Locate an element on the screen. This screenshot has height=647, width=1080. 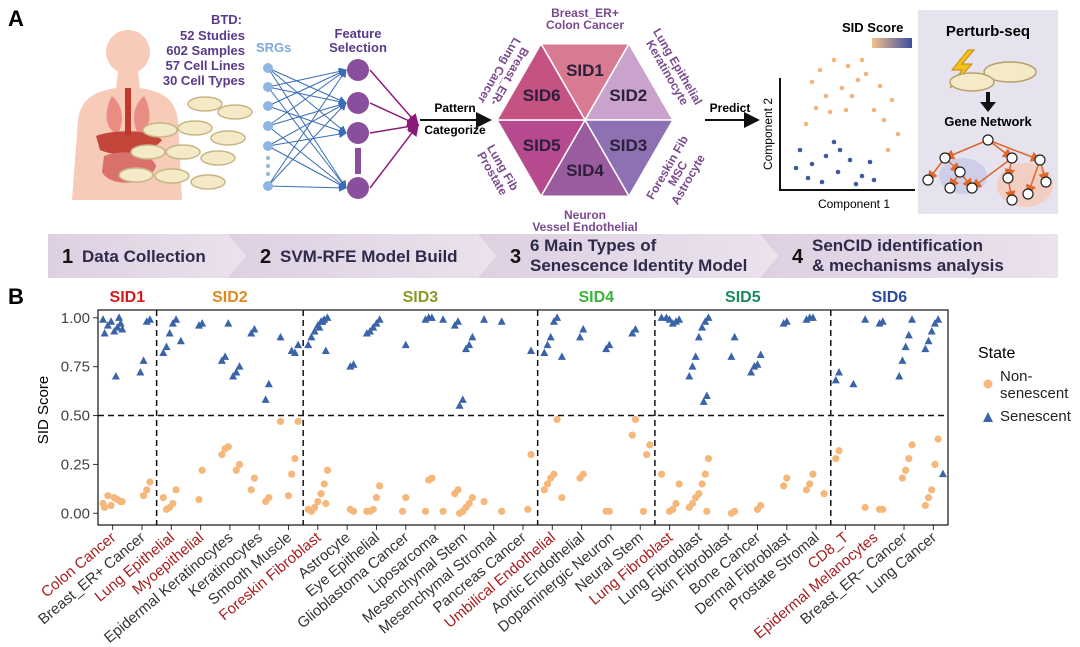
srg-dot is located at coordinates (268, 166).